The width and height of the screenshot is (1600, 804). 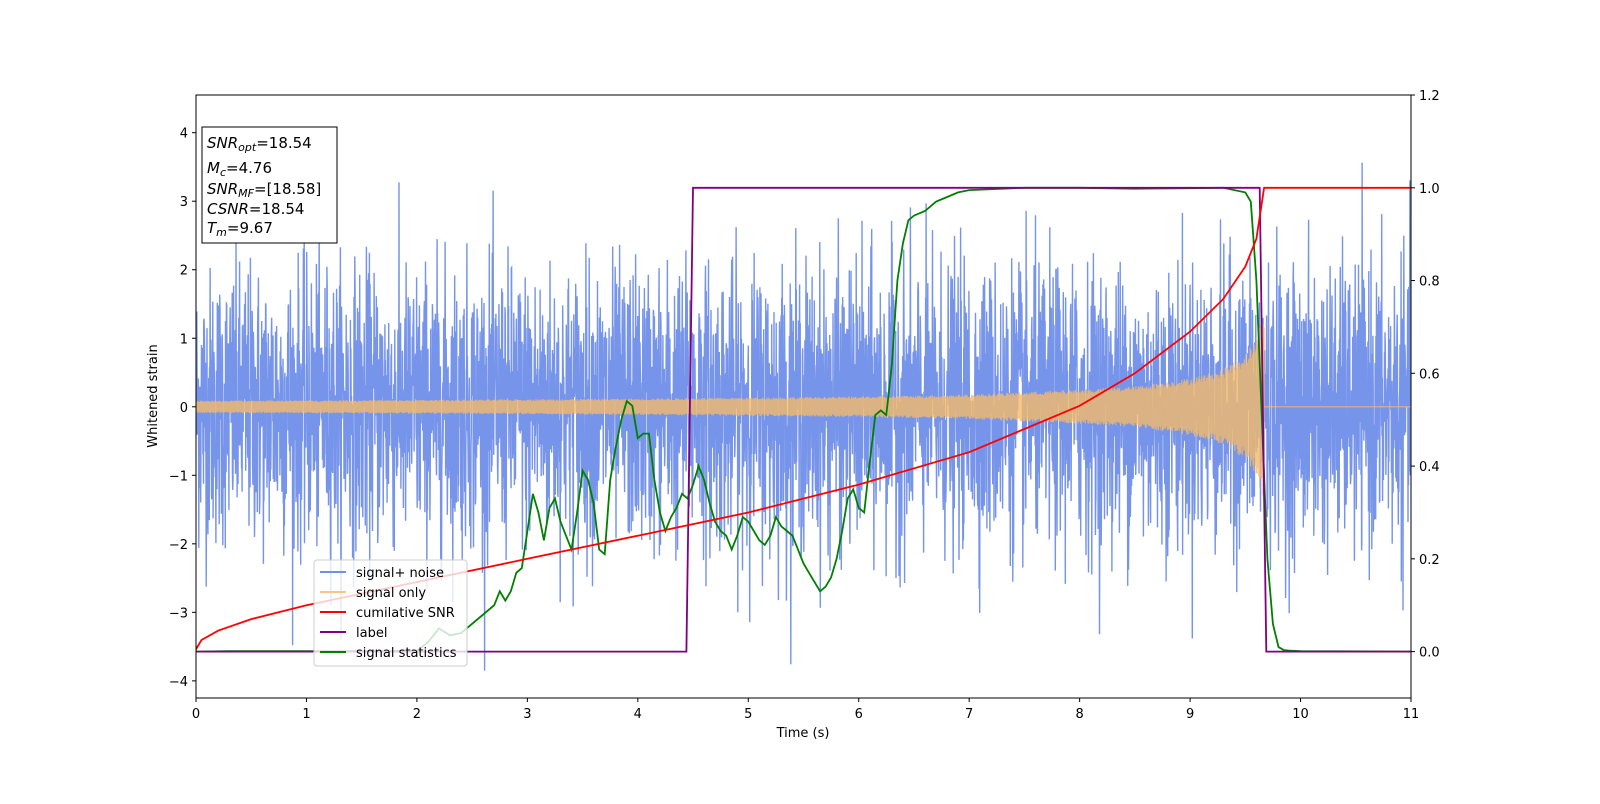 I want to click on x-tick-label: 10, so click(x=1300, y=714).